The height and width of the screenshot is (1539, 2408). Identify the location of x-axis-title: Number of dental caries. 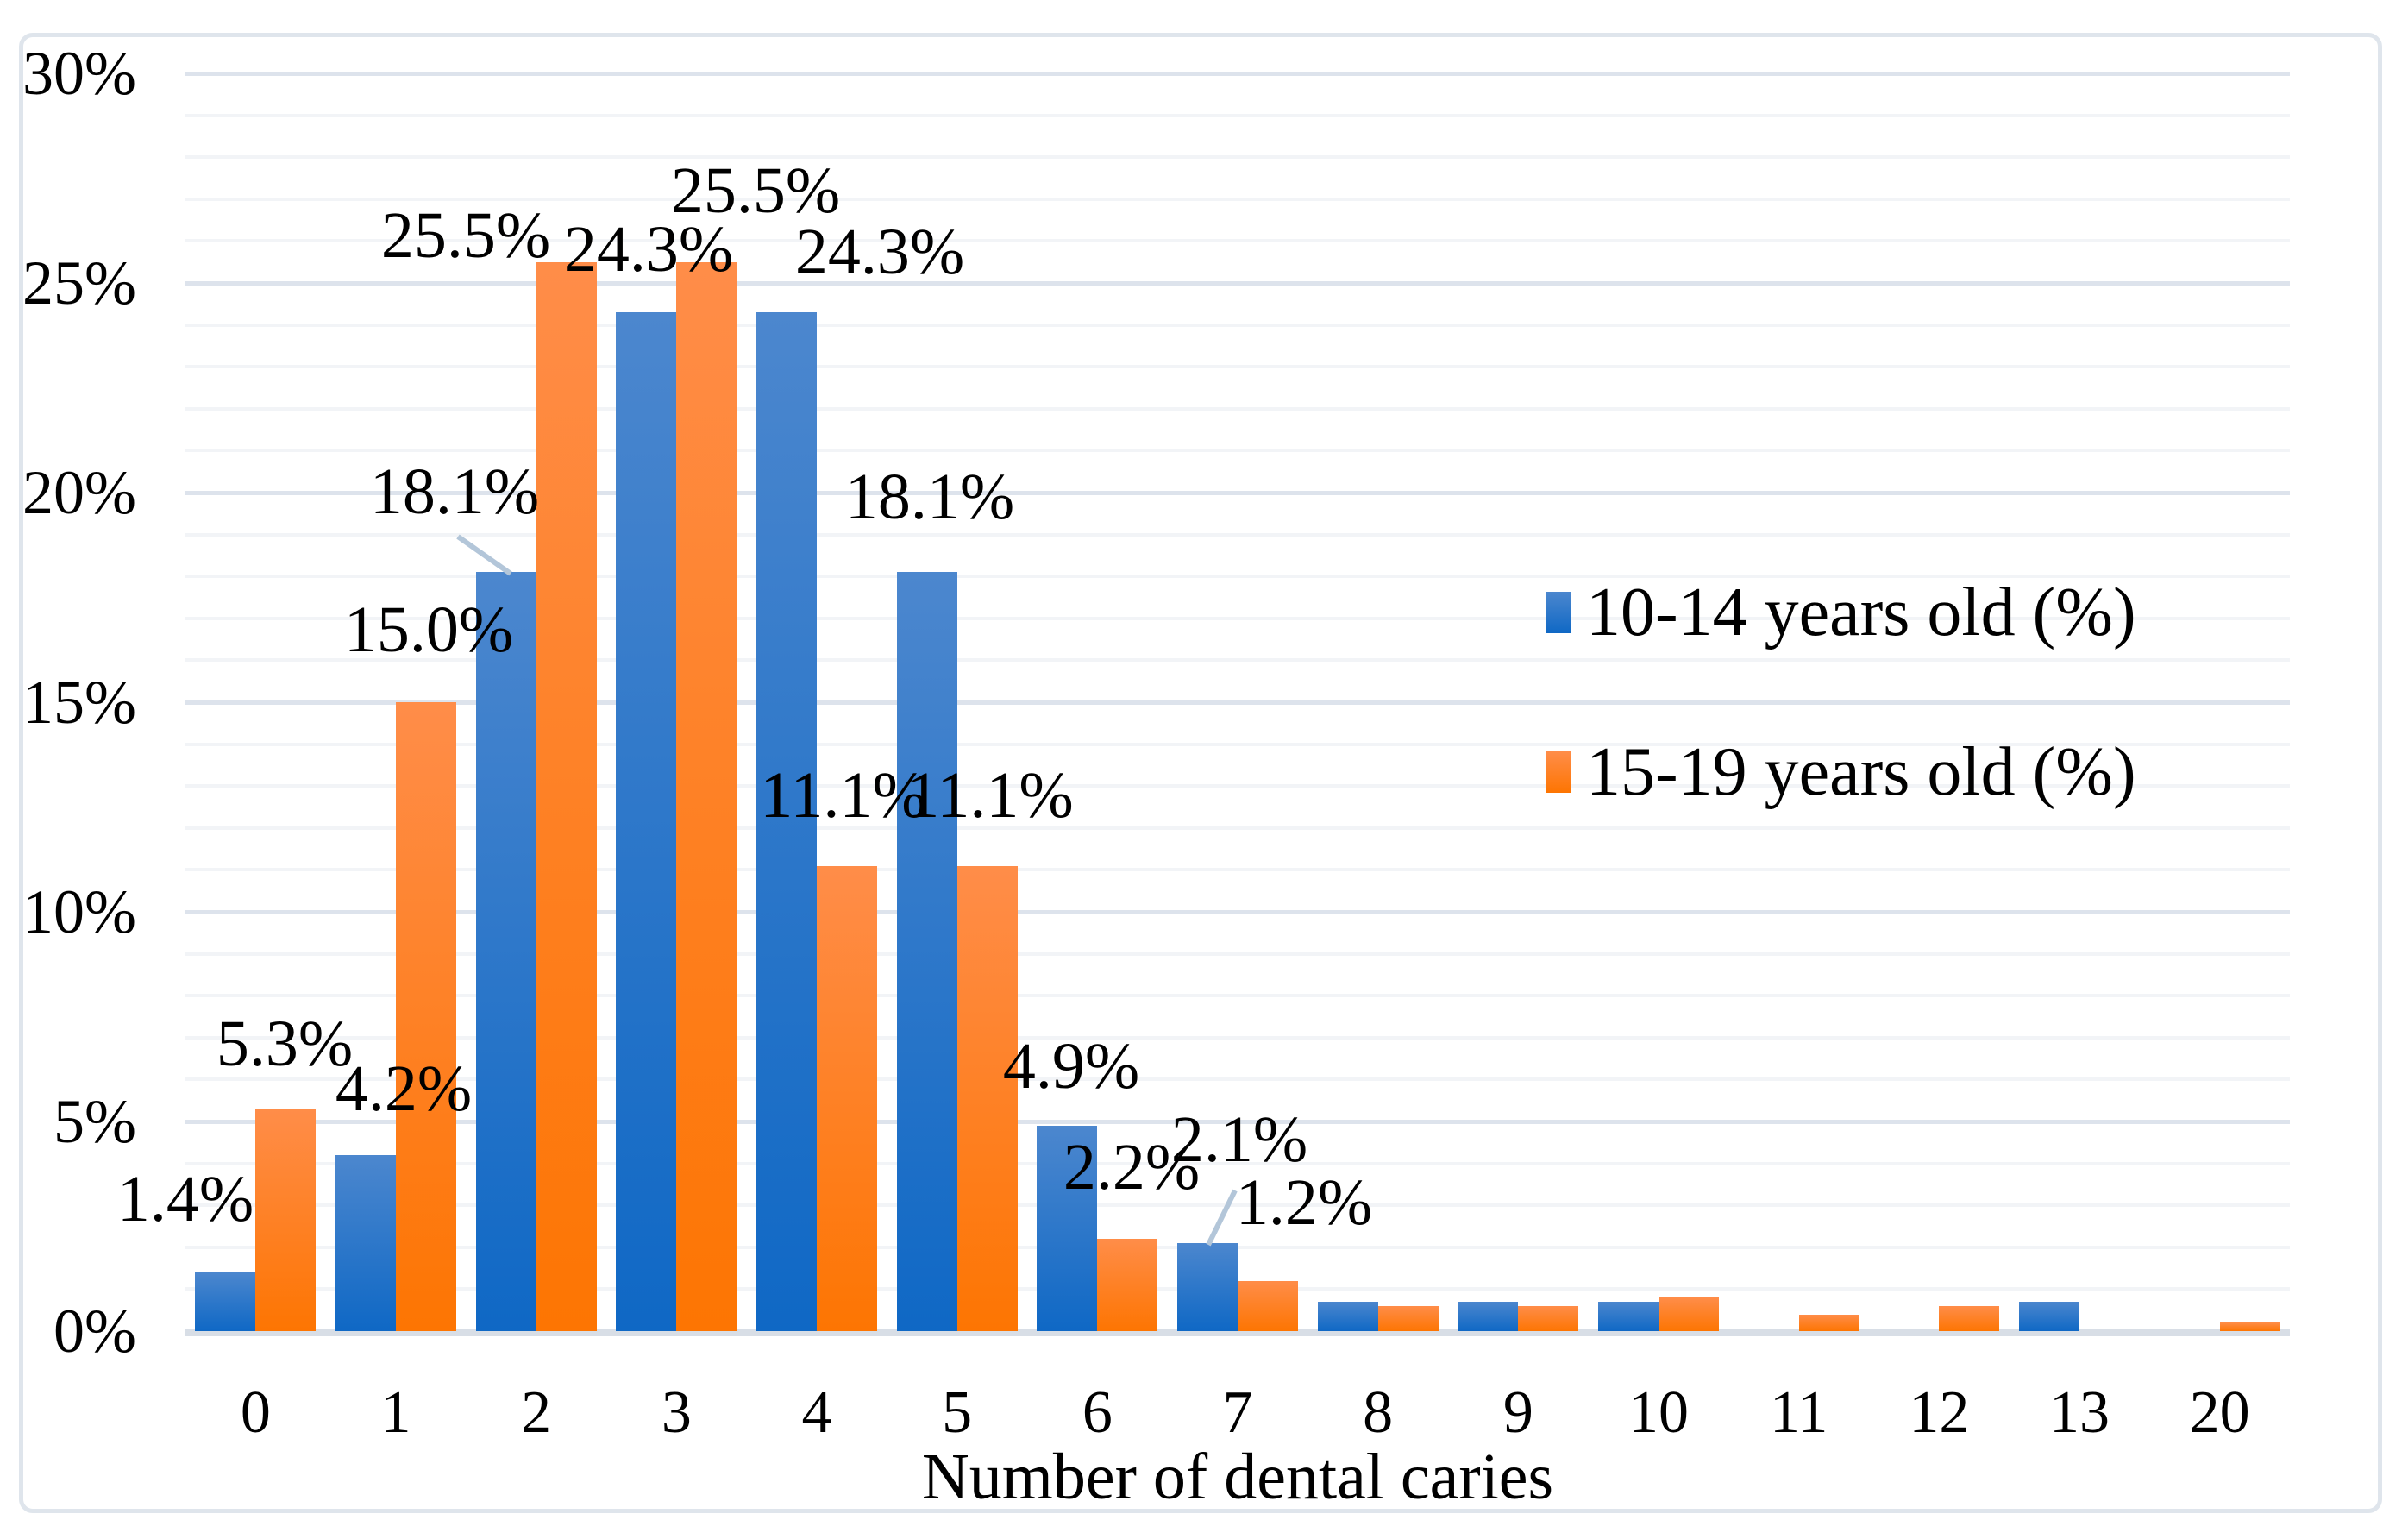
(1237, 1477).